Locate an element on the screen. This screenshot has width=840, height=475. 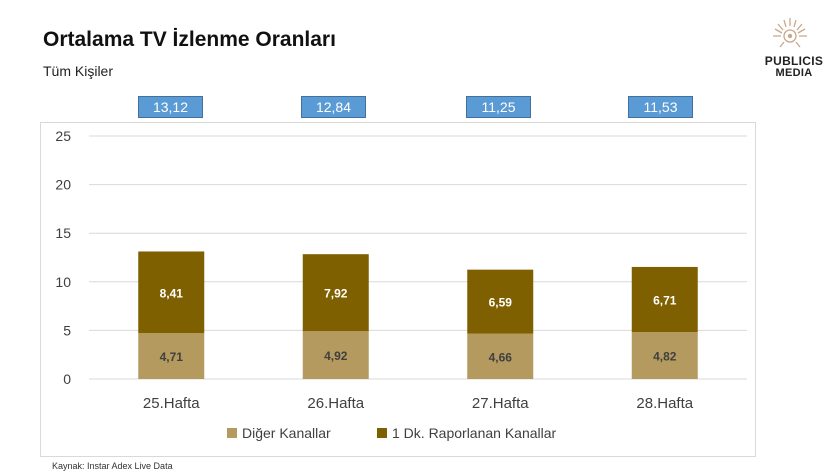
x-tick-label: 26.Hafta is located at coordinates (335, 403).